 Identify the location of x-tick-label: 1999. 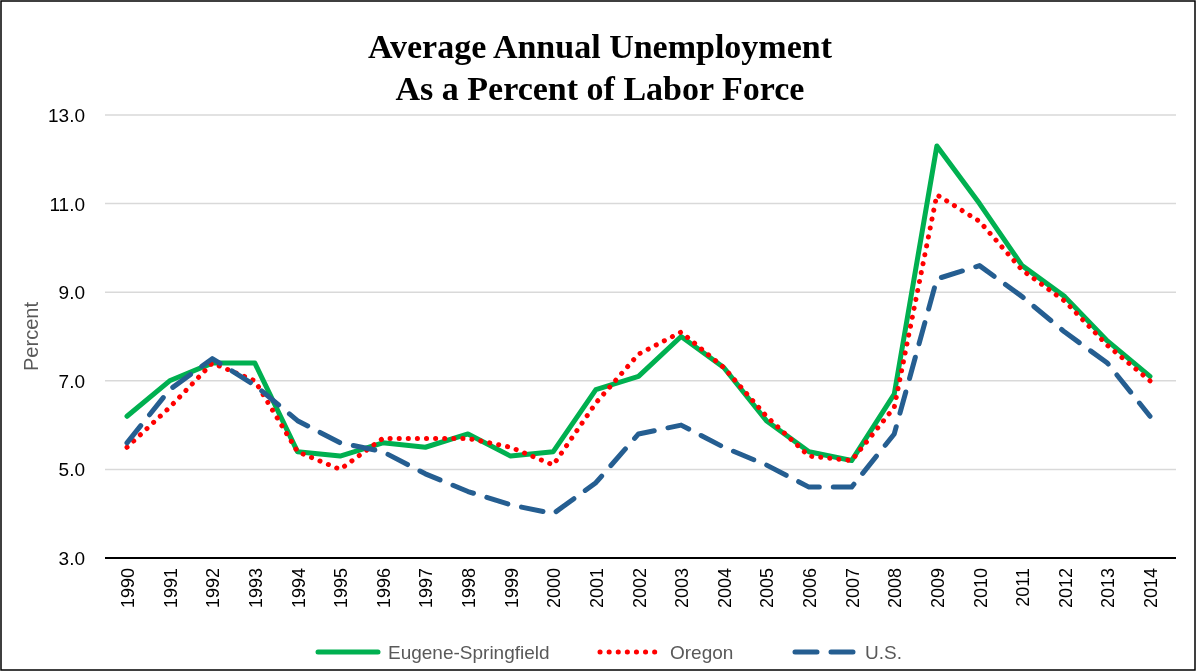
(511, 588).